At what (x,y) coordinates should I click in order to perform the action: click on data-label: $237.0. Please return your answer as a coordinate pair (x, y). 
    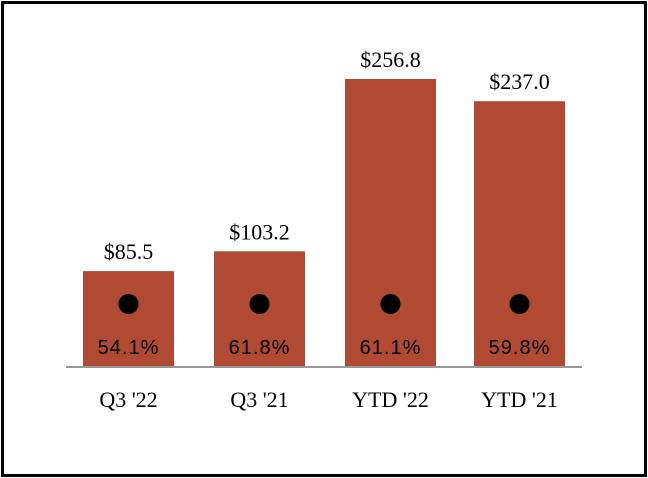
    Looking at the image, I should click on (519, 81).